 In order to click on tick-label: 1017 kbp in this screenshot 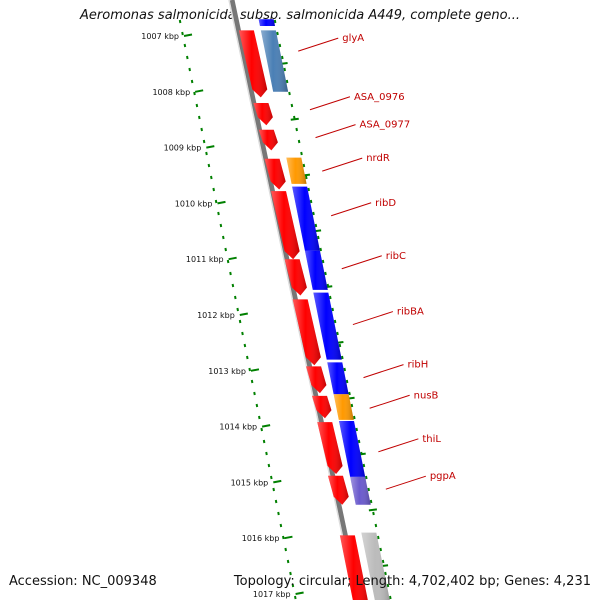, I will do `click(272, 594)`.